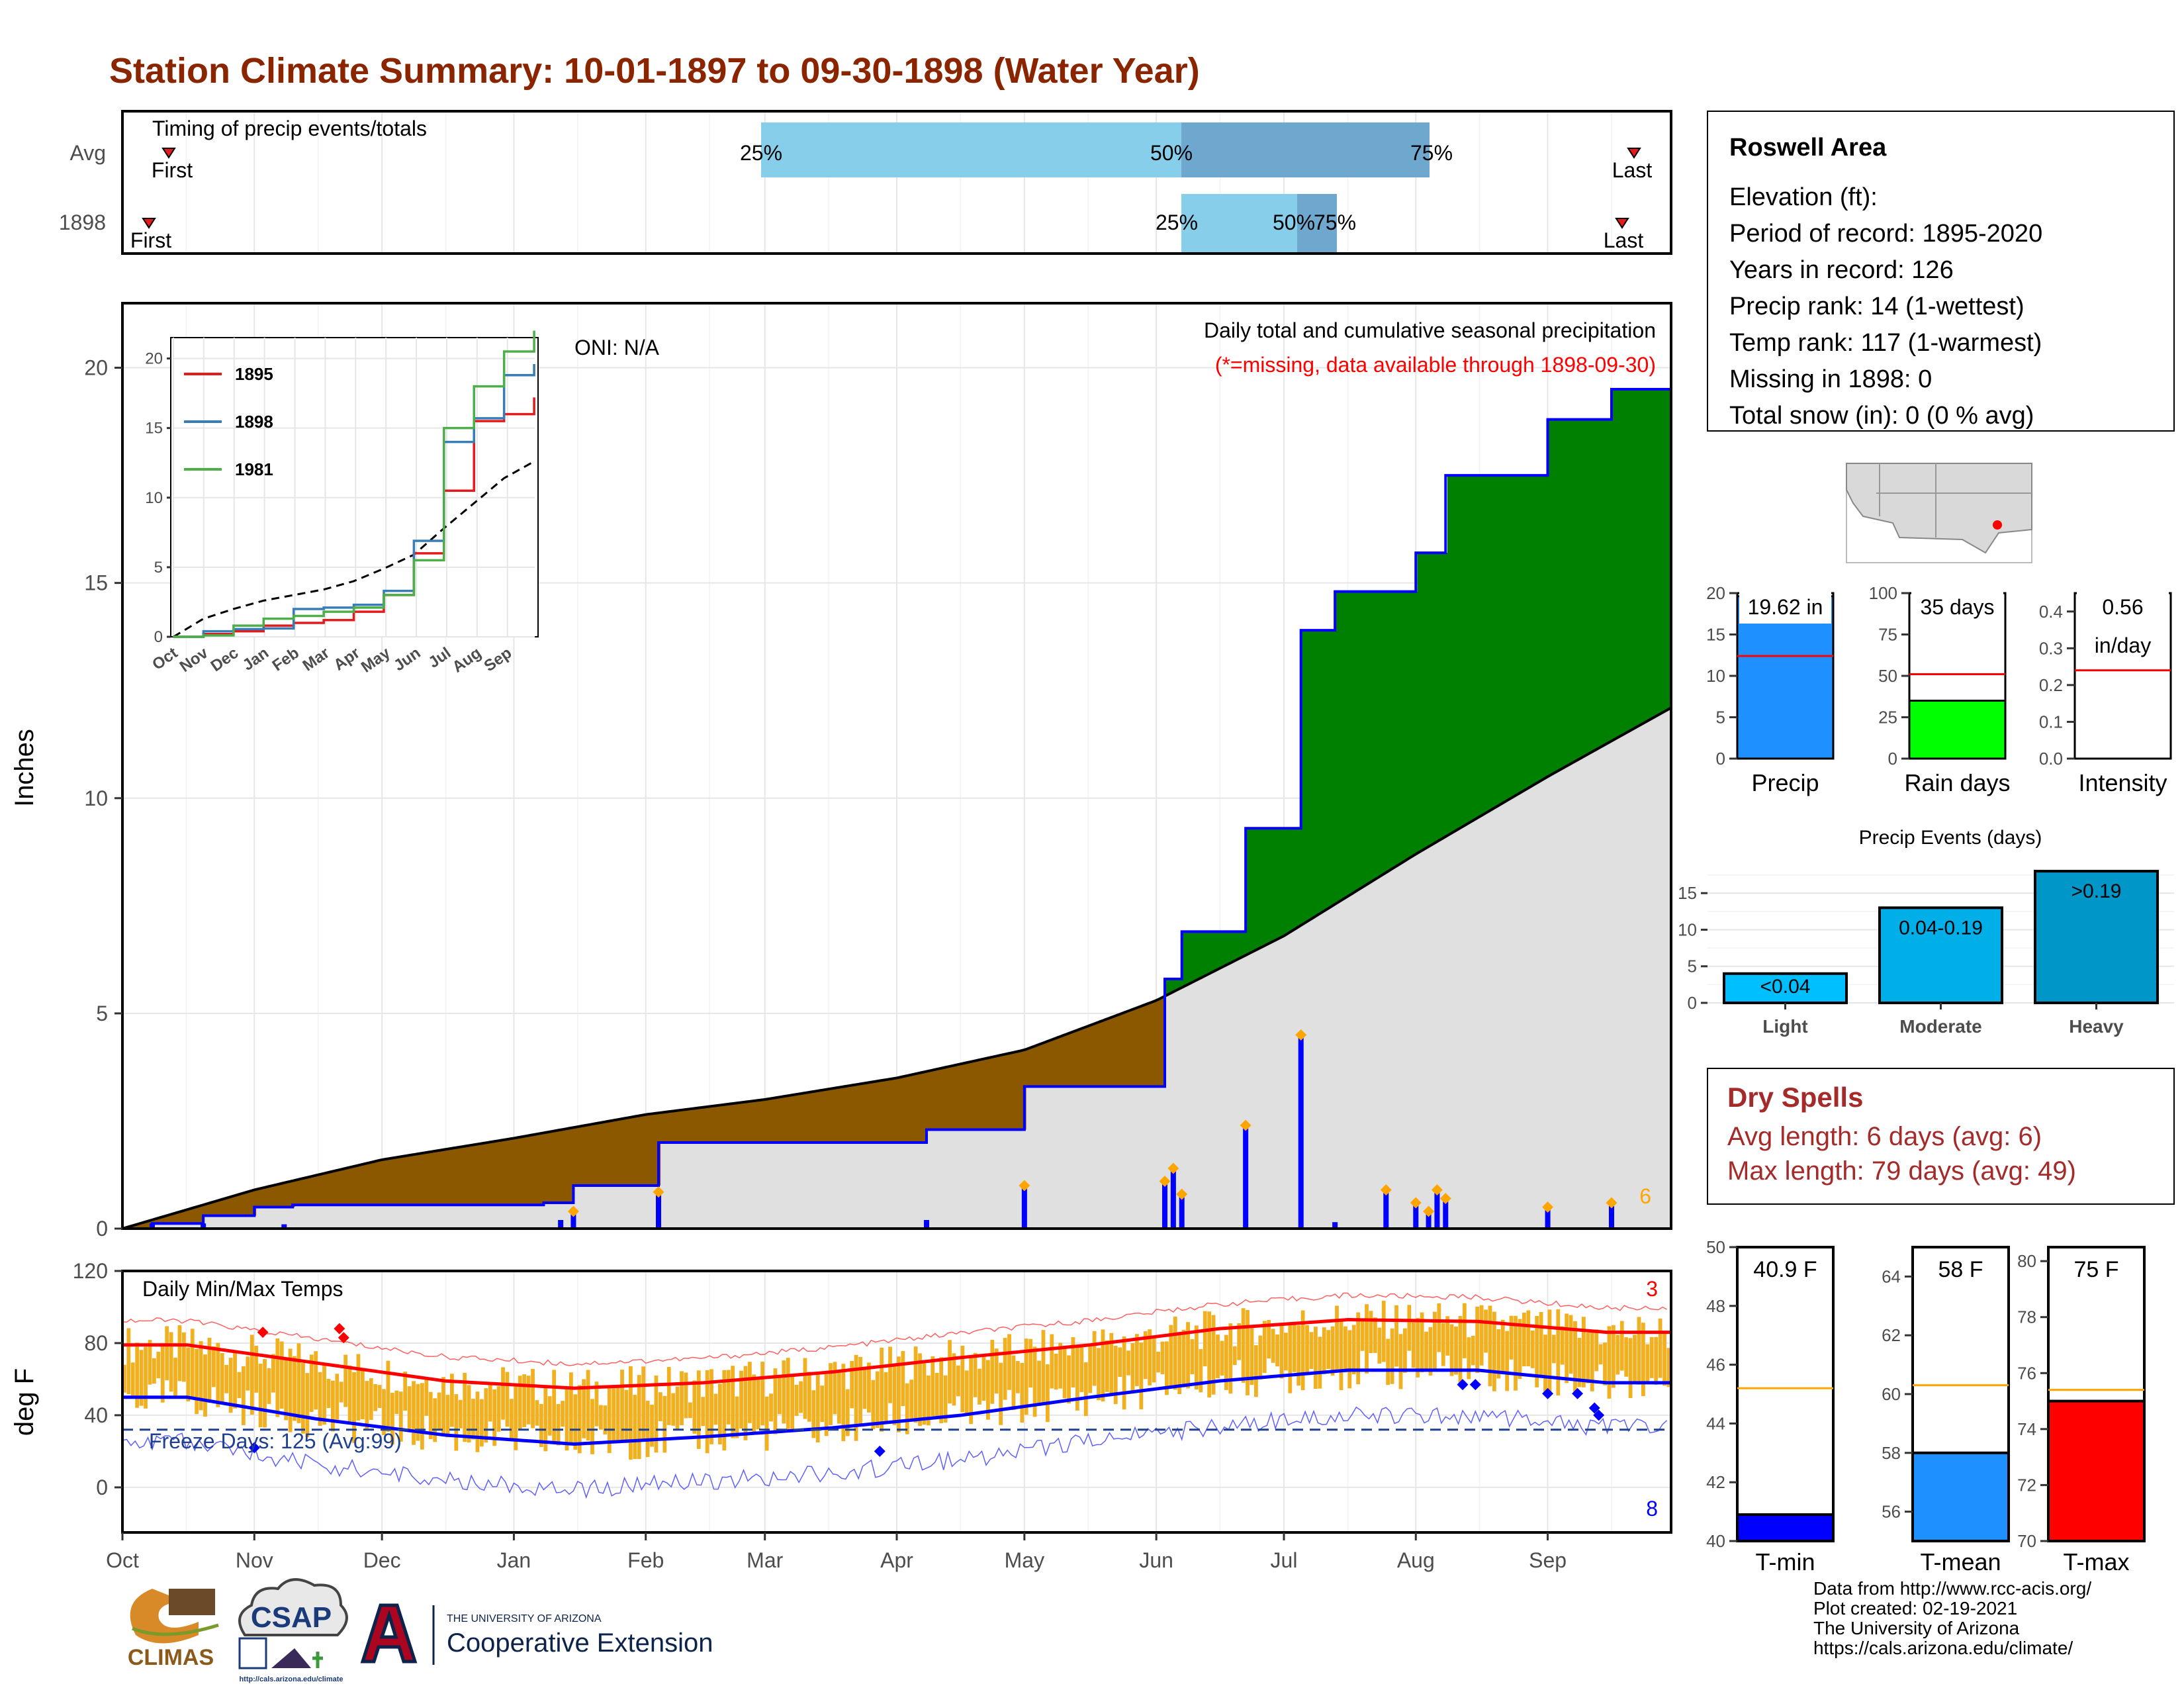  What do you see at coordinates (1891, 1276) in the screenshot?
I see `temp-summary-tick-label: 64` at bounding box center [1891, 1276].